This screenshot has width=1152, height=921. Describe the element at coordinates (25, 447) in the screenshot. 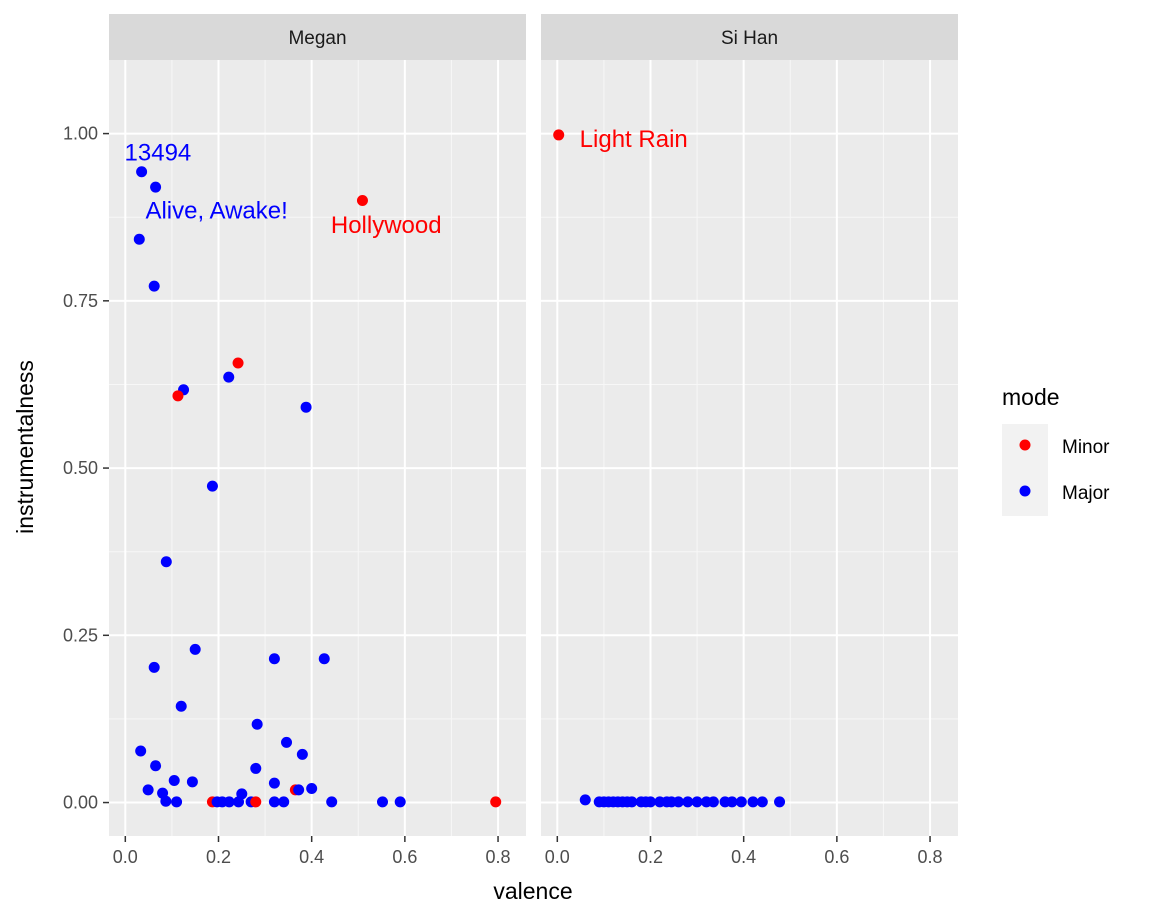

I see `y-axis-title: instrumentalness` at that location.